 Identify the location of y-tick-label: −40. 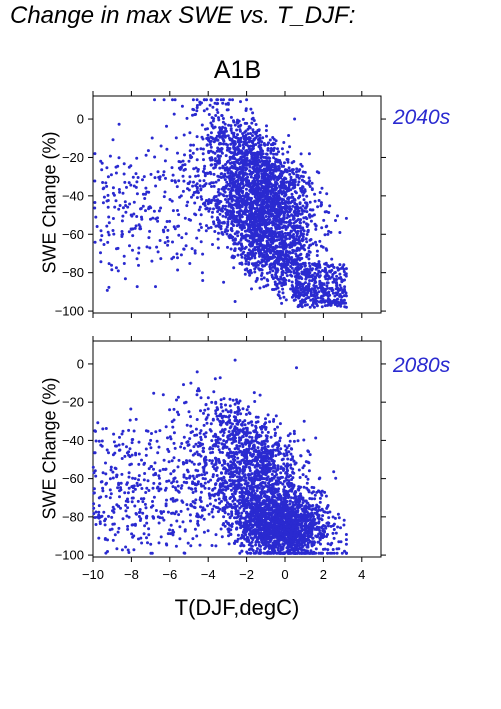
(73, 195).